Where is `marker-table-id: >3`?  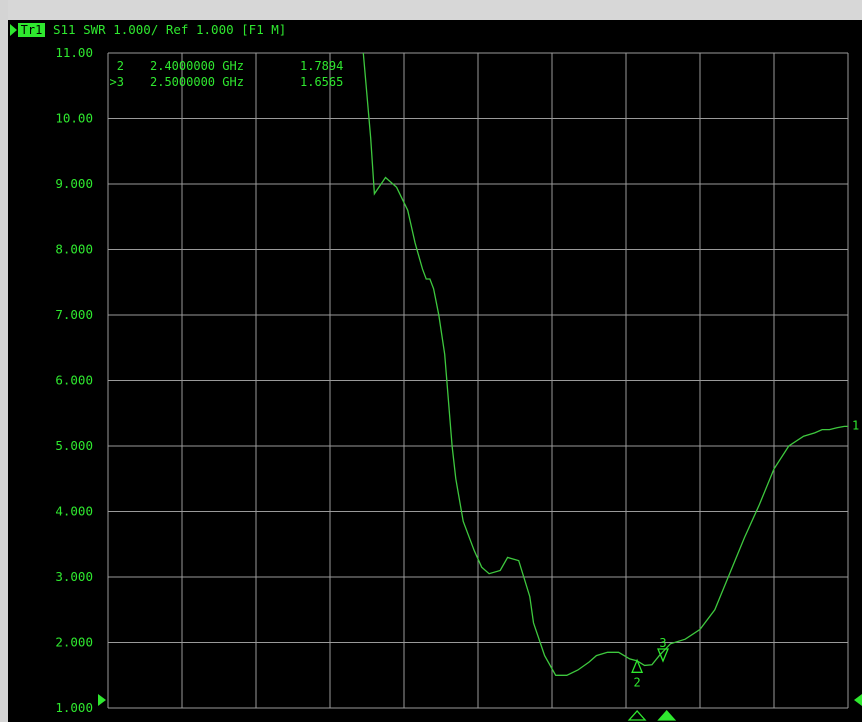 marker-table-id: >3 is located at coordinates (117, 82).